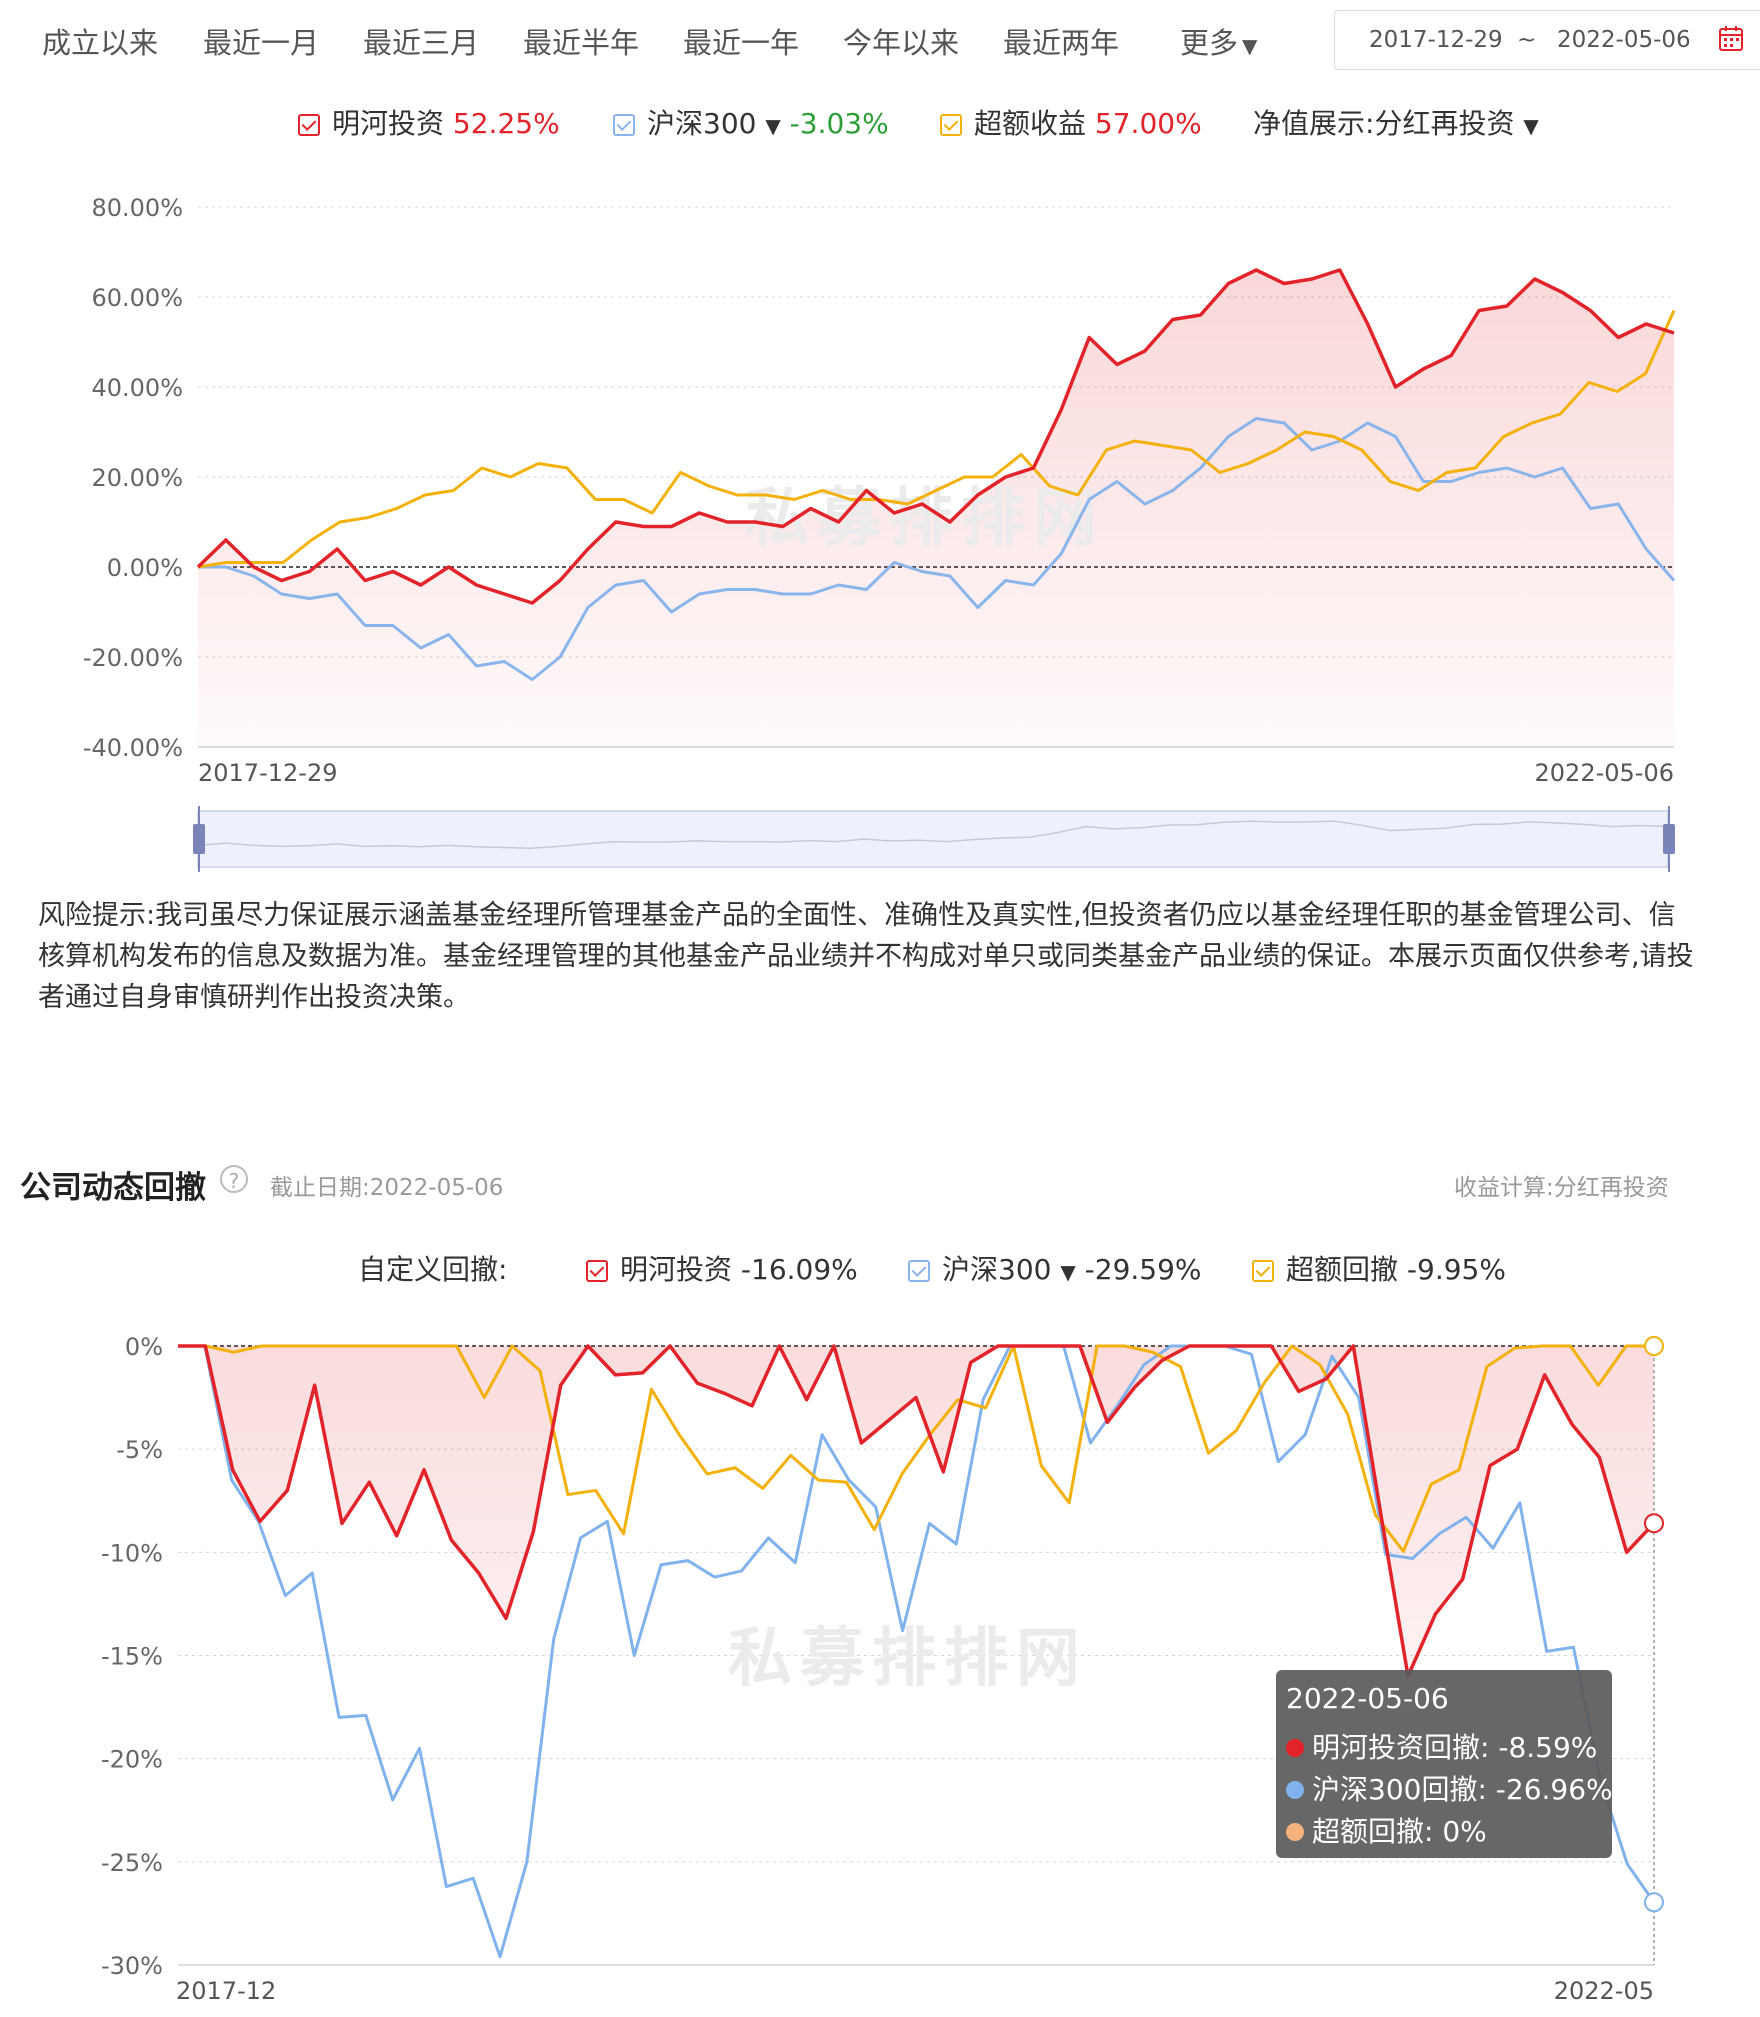  What do you see at coordinates (1314, 123) in the screenshot?
I see `mode-label: 净值展示:` at bounding box center [1314, 123].